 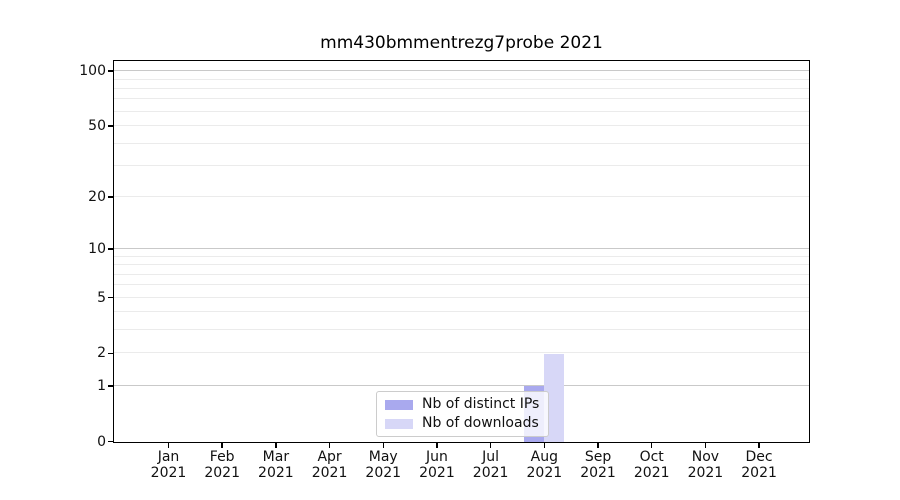 I want to click on y-tick-label: 50, so click(x=97, y=126).